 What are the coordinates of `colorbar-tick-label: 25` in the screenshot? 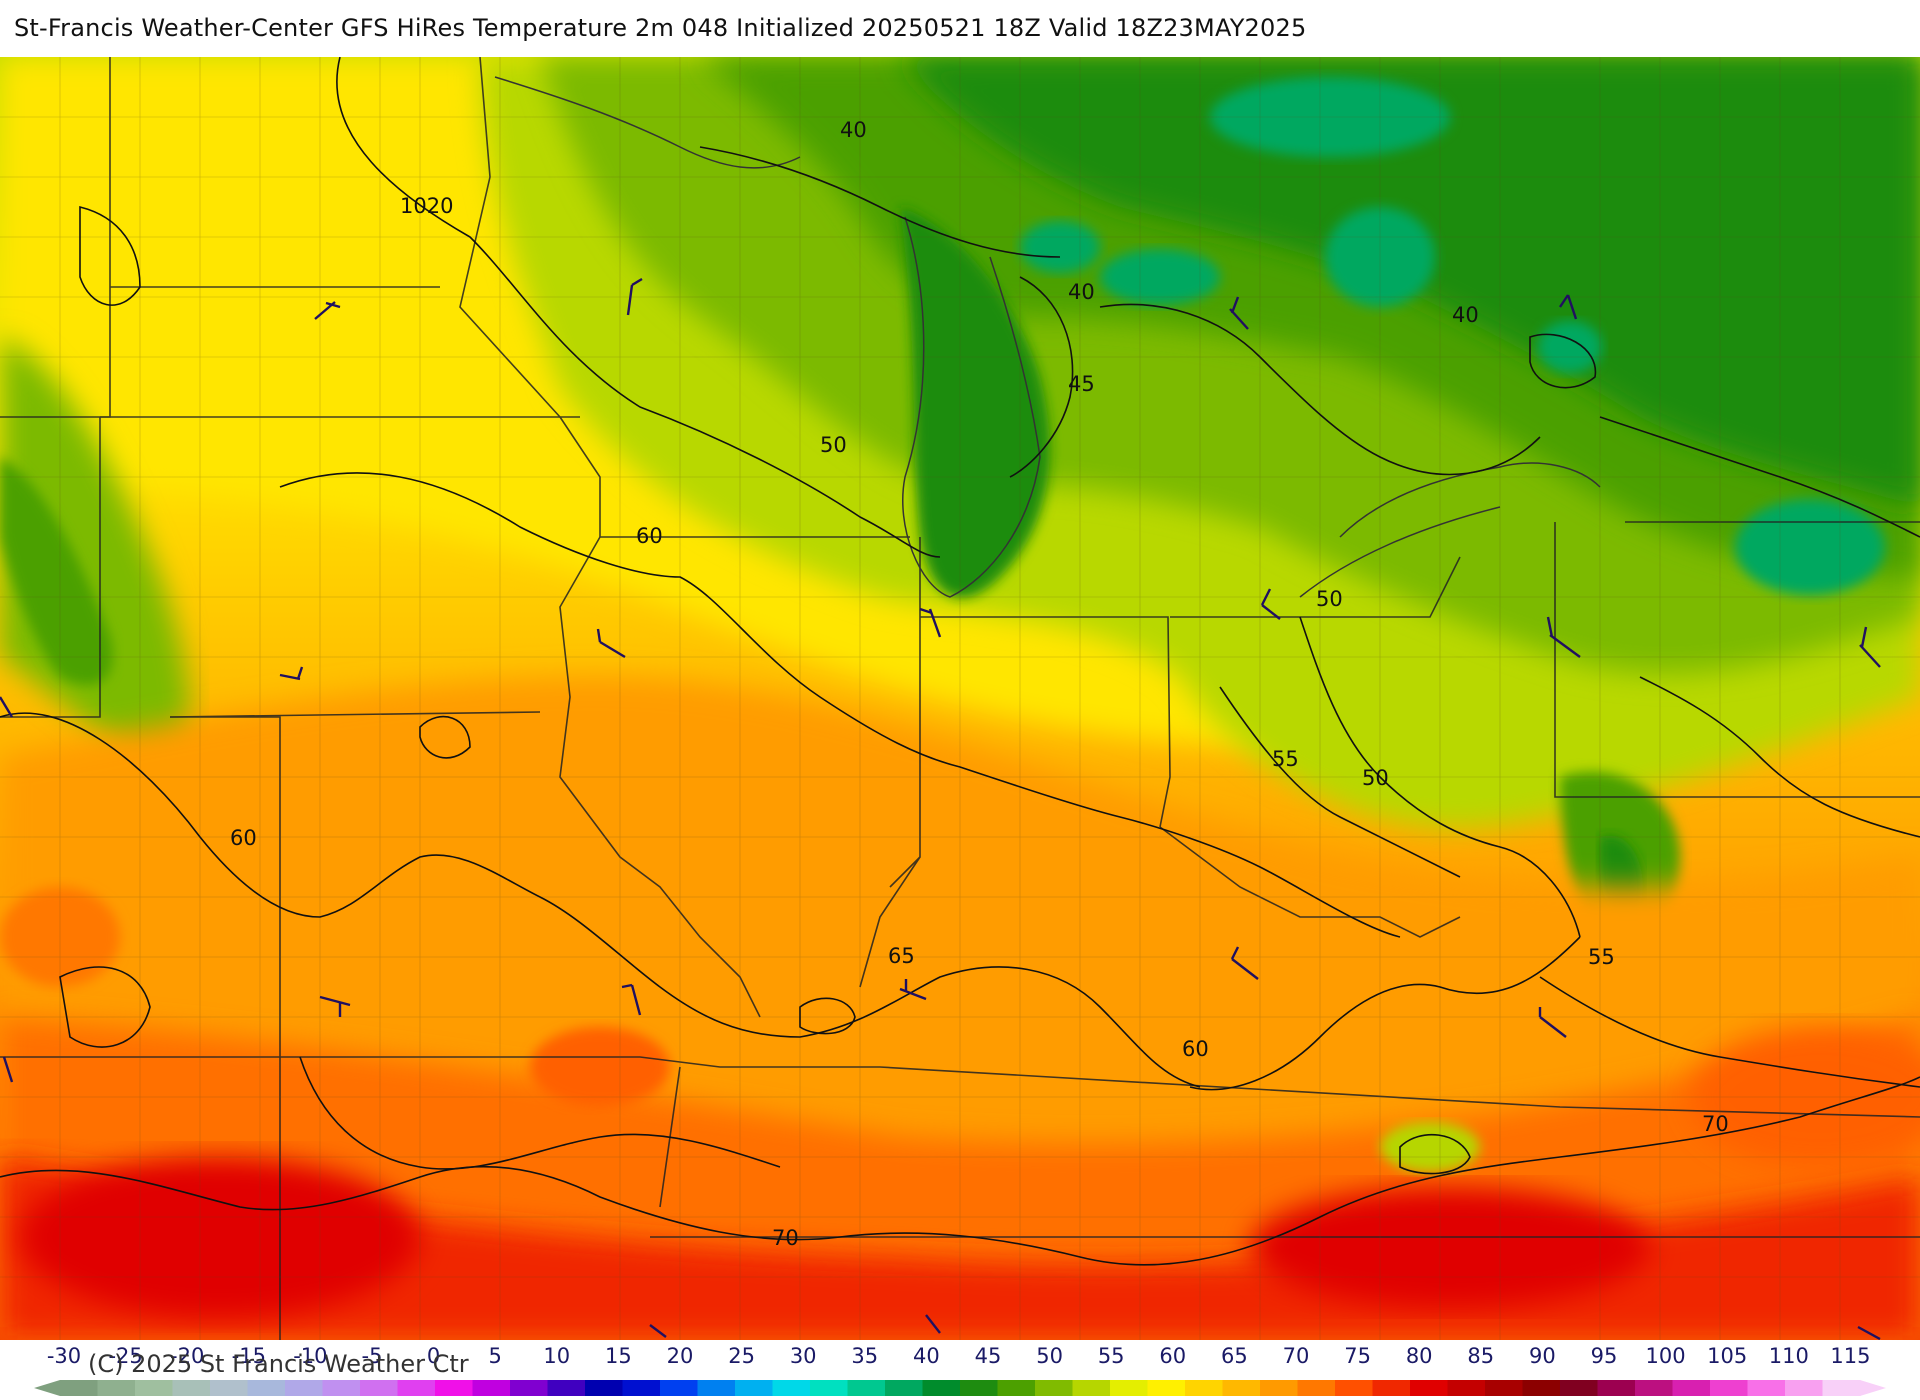 It's located at (741, 1356).